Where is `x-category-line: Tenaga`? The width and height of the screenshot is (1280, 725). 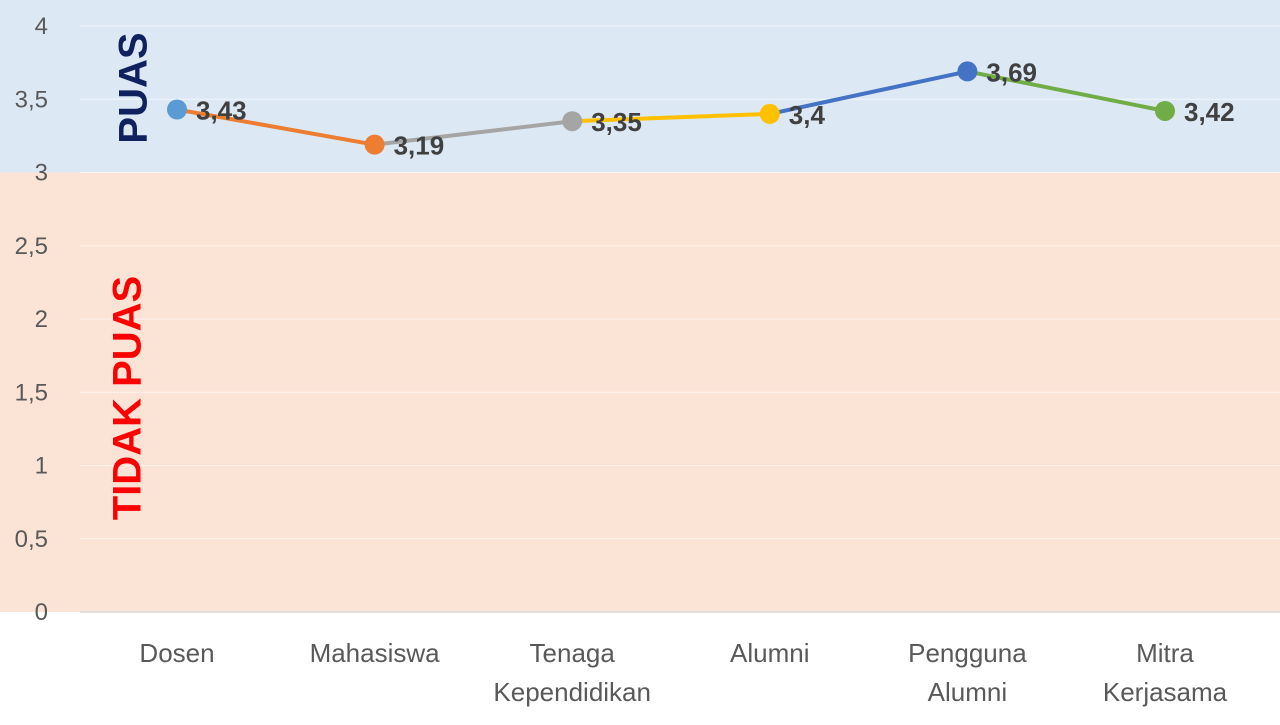 x-category-line: Tenaga is located at coordinates (573, 653).